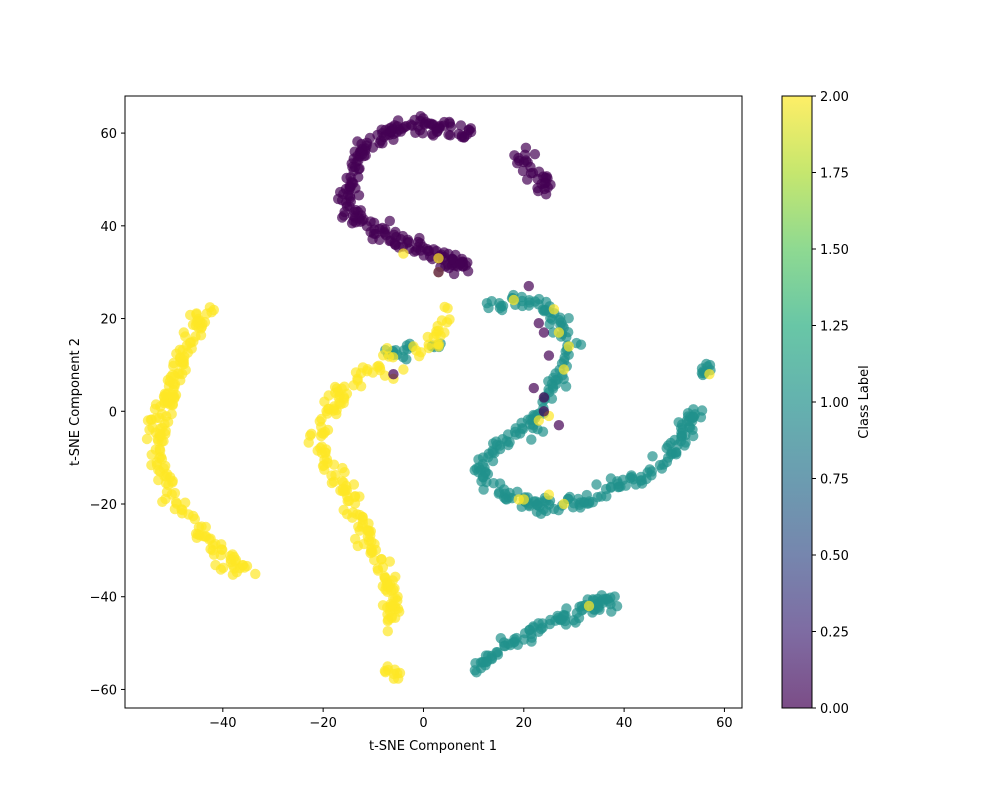  I want to click on colorbar-tick-label: 0.75, so click(834, 480).